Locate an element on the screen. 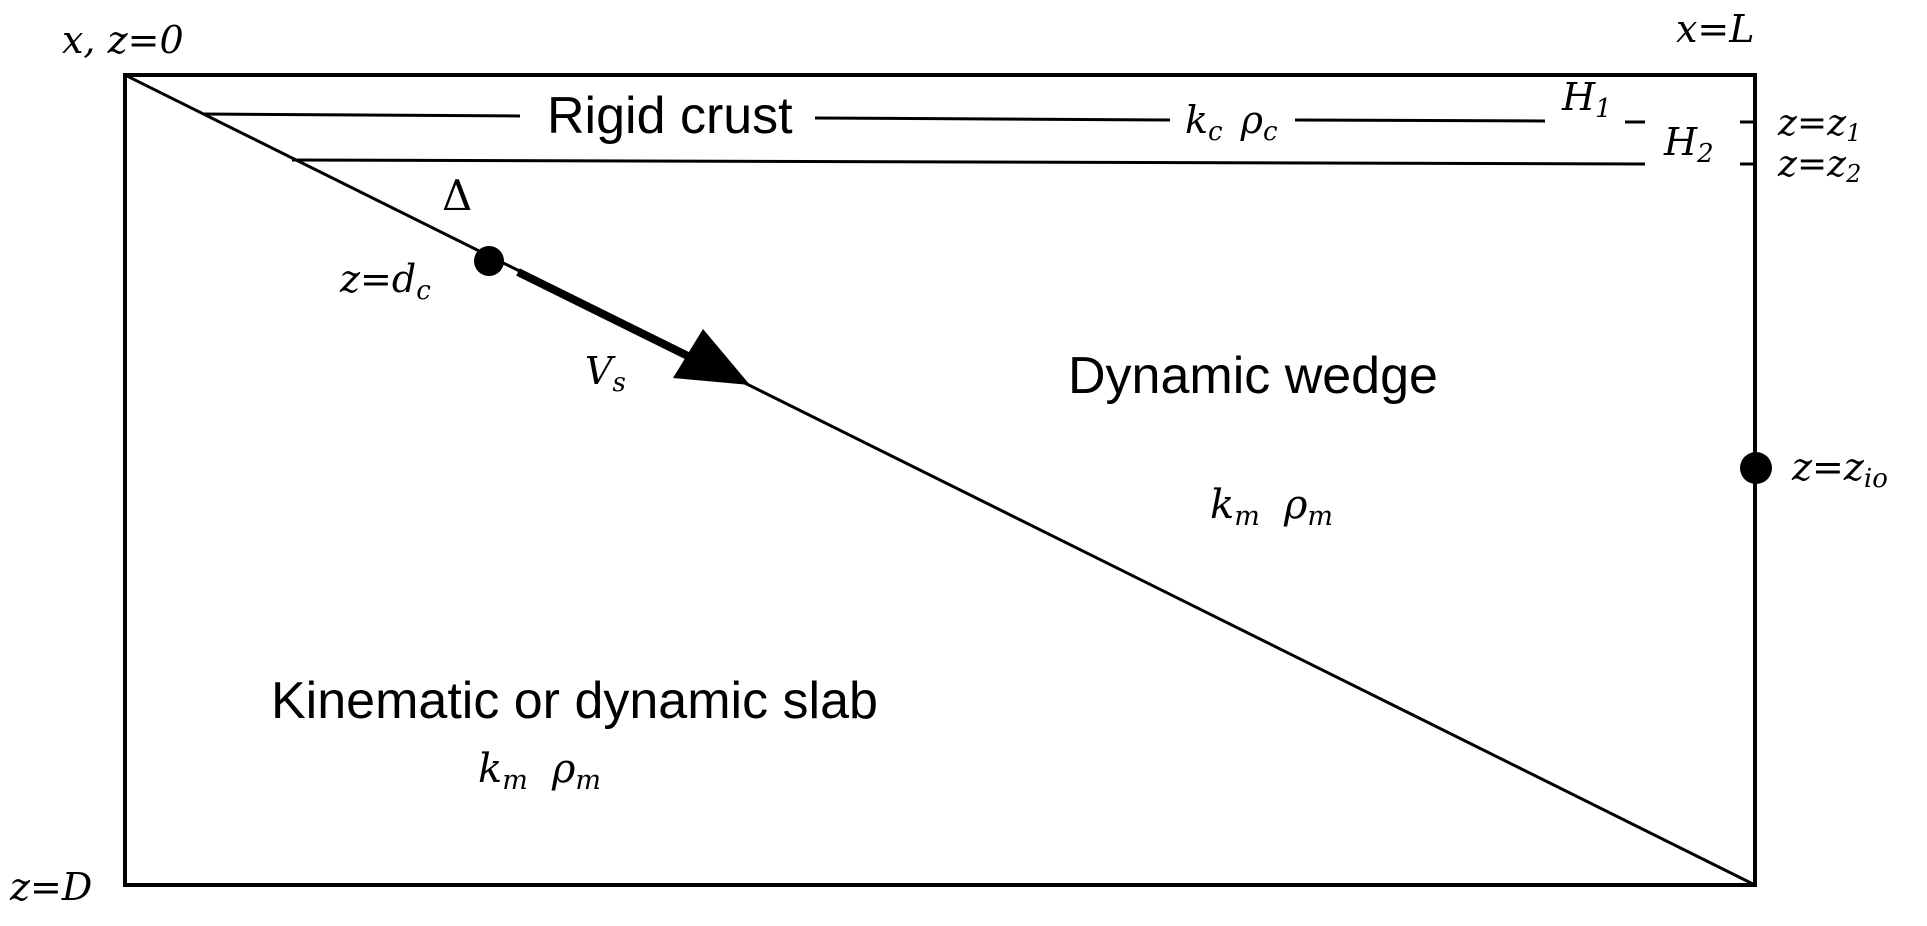 Image resolution: width=1927 pixels, height=926 pixels. rigid-crust-label: Rigid crust is located at coordinates (670, 116).